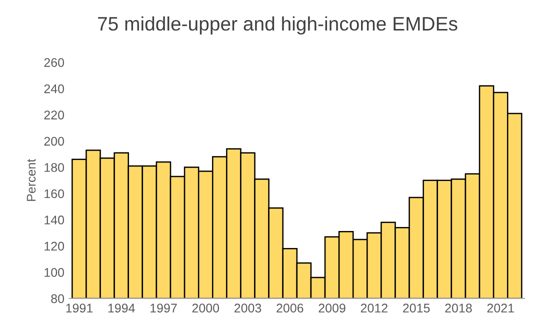  I want to click on y-tick-label: 140, so click(54, 220).